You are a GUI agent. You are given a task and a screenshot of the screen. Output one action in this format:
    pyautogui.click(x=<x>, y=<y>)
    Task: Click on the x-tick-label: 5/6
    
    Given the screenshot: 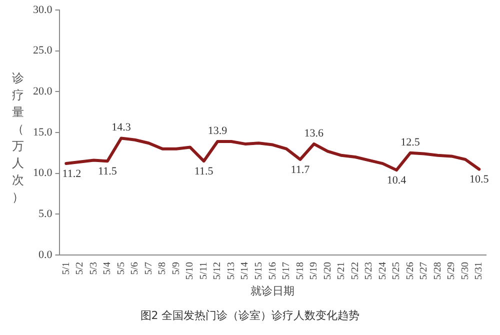 What is the action you would take?
    pyautogui.click(x=135, y=268)
    